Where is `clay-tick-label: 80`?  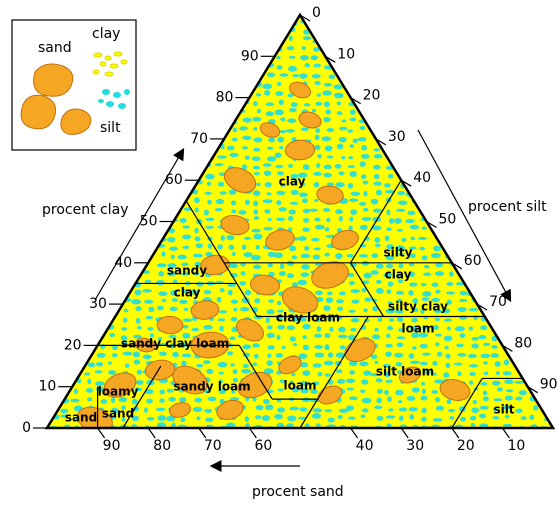
clay-tick-label: 80 is located at coordinates (225, 98).